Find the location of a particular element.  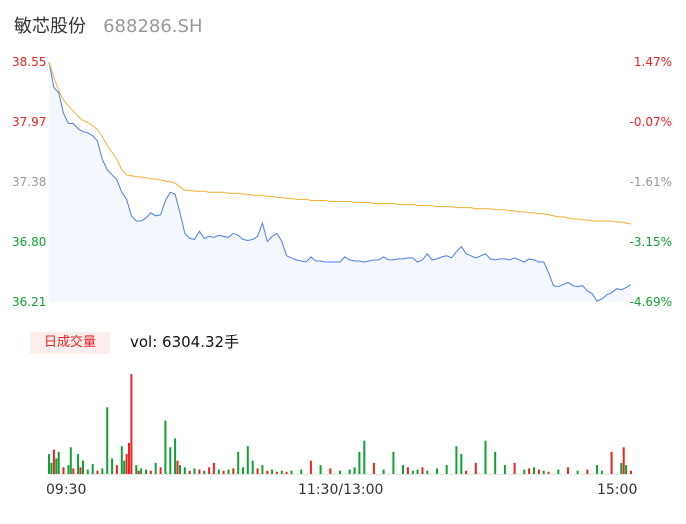

stock-code: 688286.SH is located at coordinates (153, 26).